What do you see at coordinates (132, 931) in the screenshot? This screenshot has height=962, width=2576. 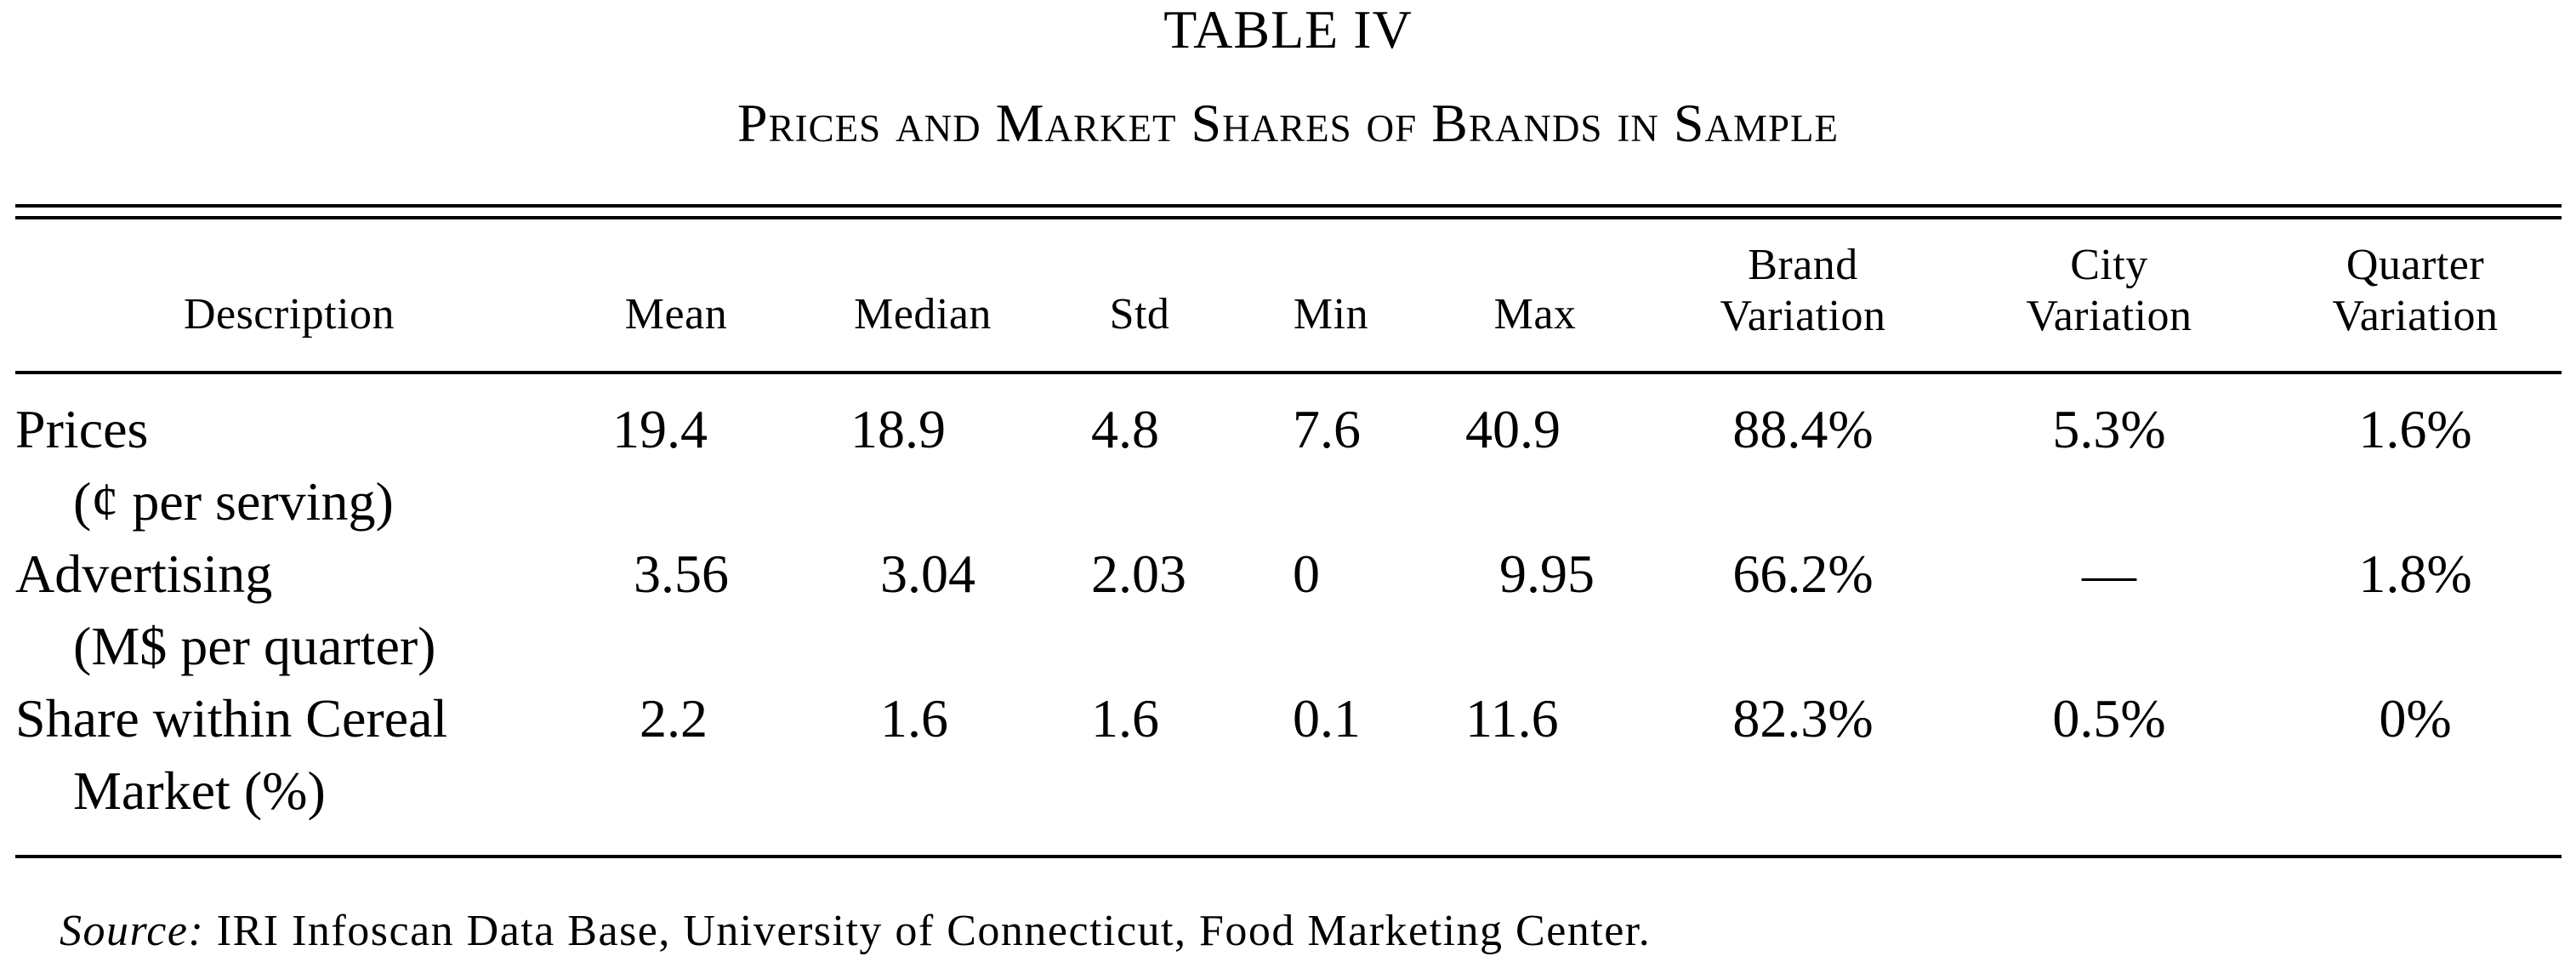 I see `source-label: Source:` at bounding box center [132, 931].